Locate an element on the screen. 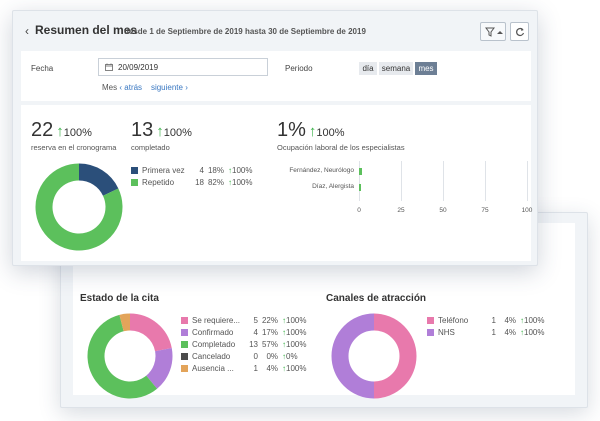 The image size is (600, 421). x-tick-label: 0 is located at coordinates (359, 210).